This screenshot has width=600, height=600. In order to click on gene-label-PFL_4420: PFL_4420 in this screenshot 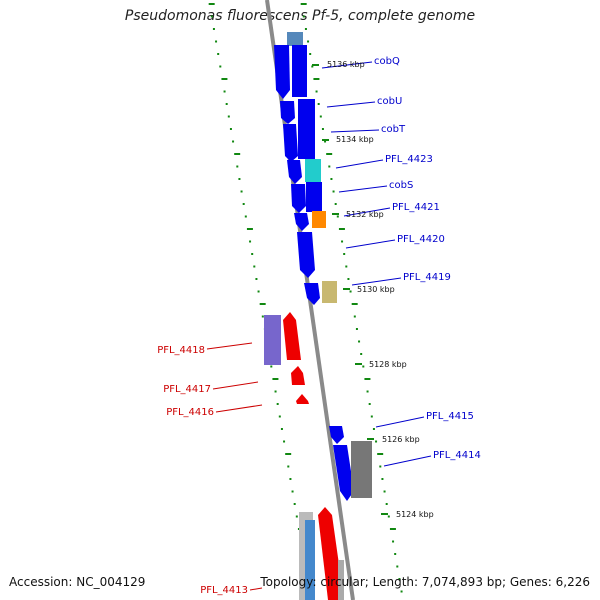, I will do `click(421, 239)`.